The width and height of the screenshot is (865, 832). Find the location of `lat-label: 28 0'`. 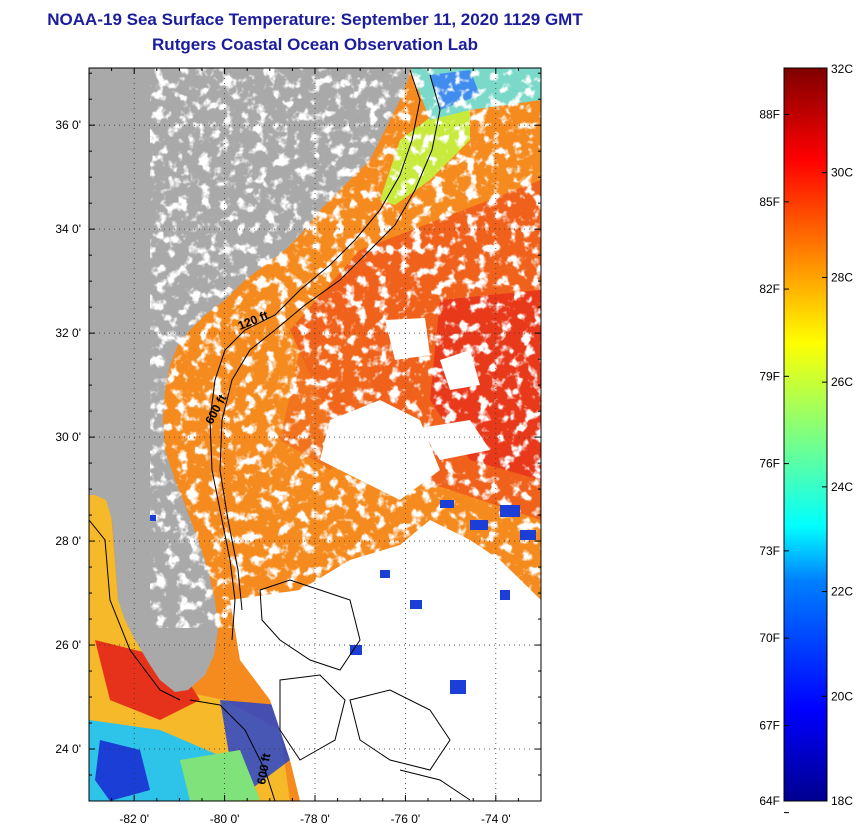

lat-label: 28 0' is located at coordinates (68, 541).